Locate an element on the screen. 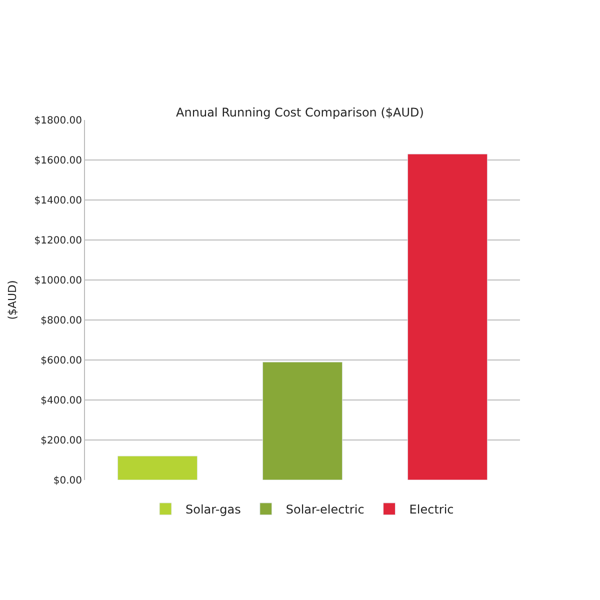  y-tick-label: $800.00 is located at coordinates (61, 321).